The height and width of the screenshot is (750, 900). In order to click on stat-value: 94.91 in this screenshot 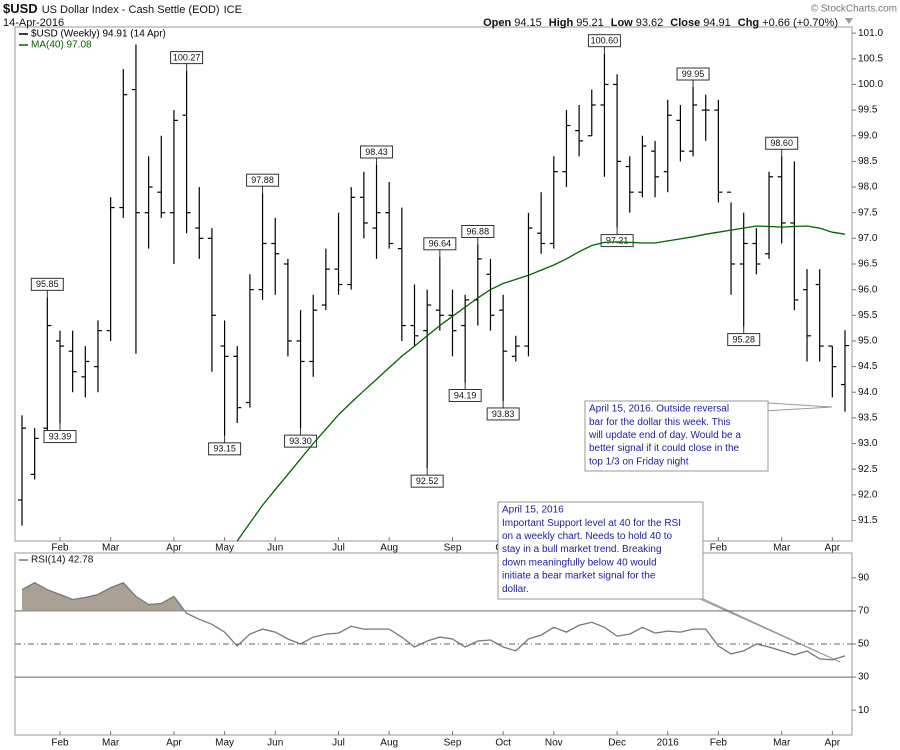, I will do `click(717, 23)`.